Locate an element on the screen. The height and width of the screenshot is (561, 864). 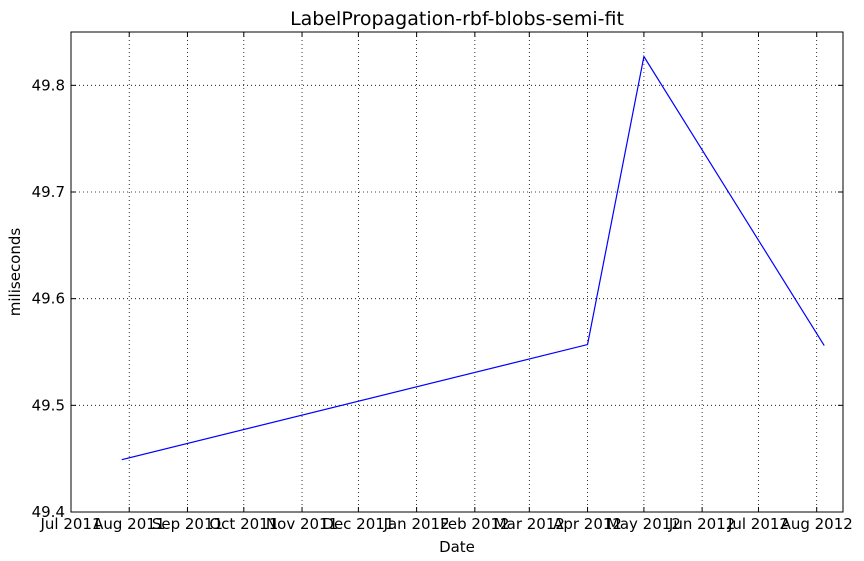
x-tick-label: Oct 2011 is located at coordinates (243, 524).